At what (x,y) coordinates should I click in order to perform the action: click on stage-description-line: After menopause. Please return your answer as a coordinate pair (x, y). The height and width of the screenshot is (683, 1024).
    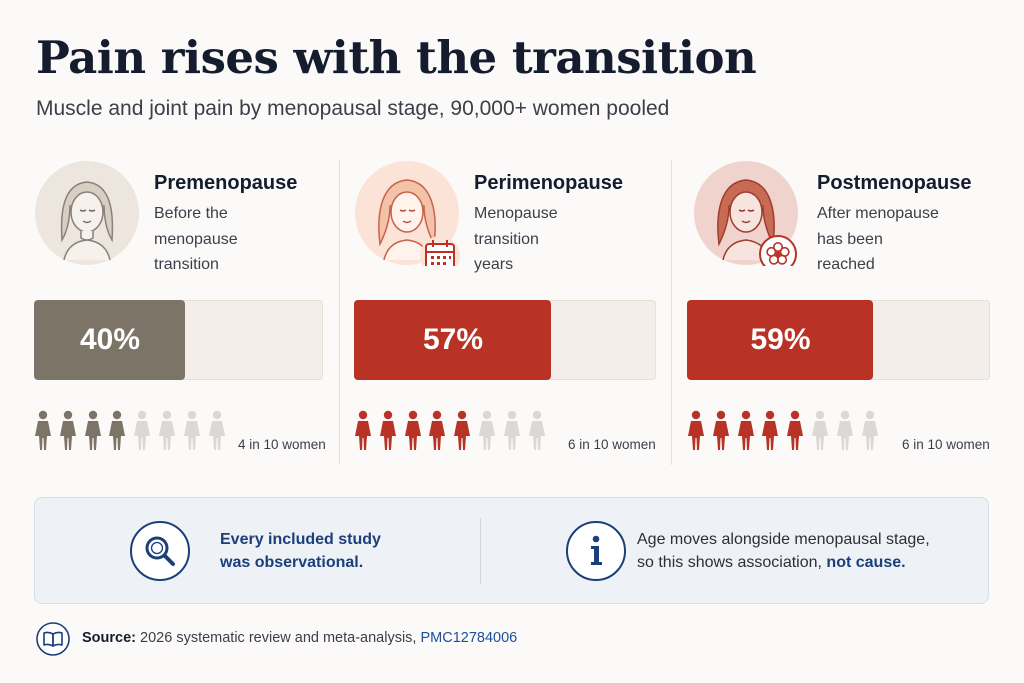
    Looking at the image, I should click on (878, 213).